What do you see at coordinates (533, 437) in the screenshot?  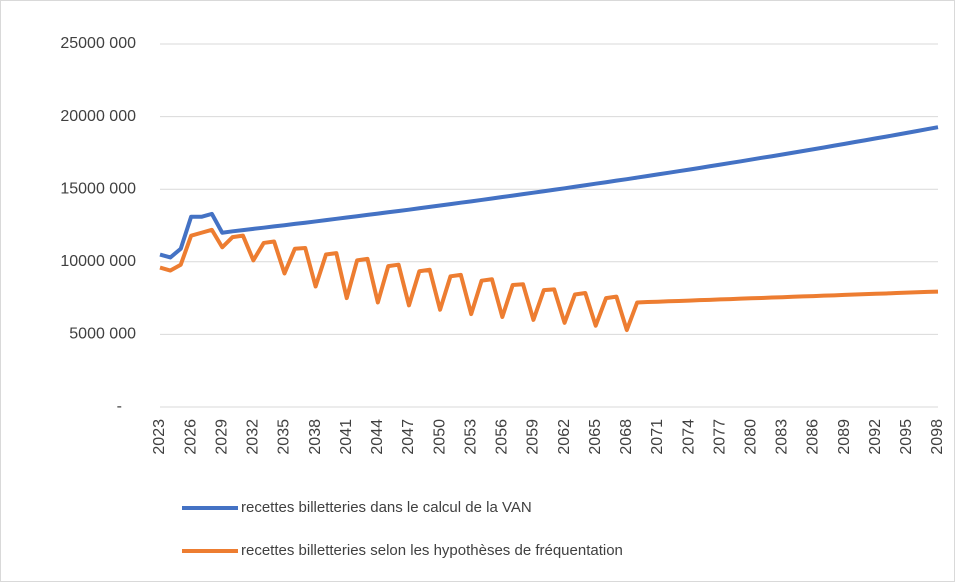 I see `x-tick-label: 2059` at bounding box center [533, 437].